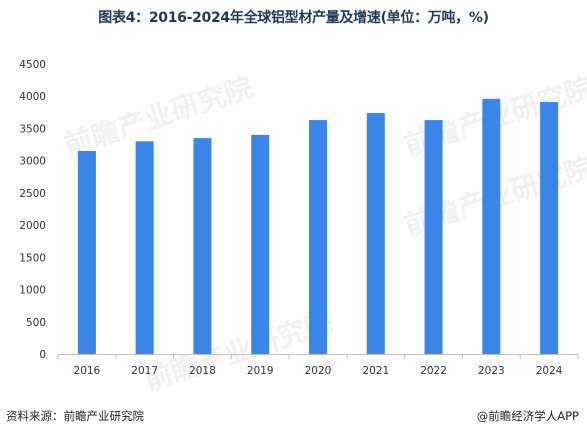 The width and height of the screenshot is (587, 438). Describe the element at coordinates (32, 162) in the screenshot. I see `y-tick-label: 3000` at that location.